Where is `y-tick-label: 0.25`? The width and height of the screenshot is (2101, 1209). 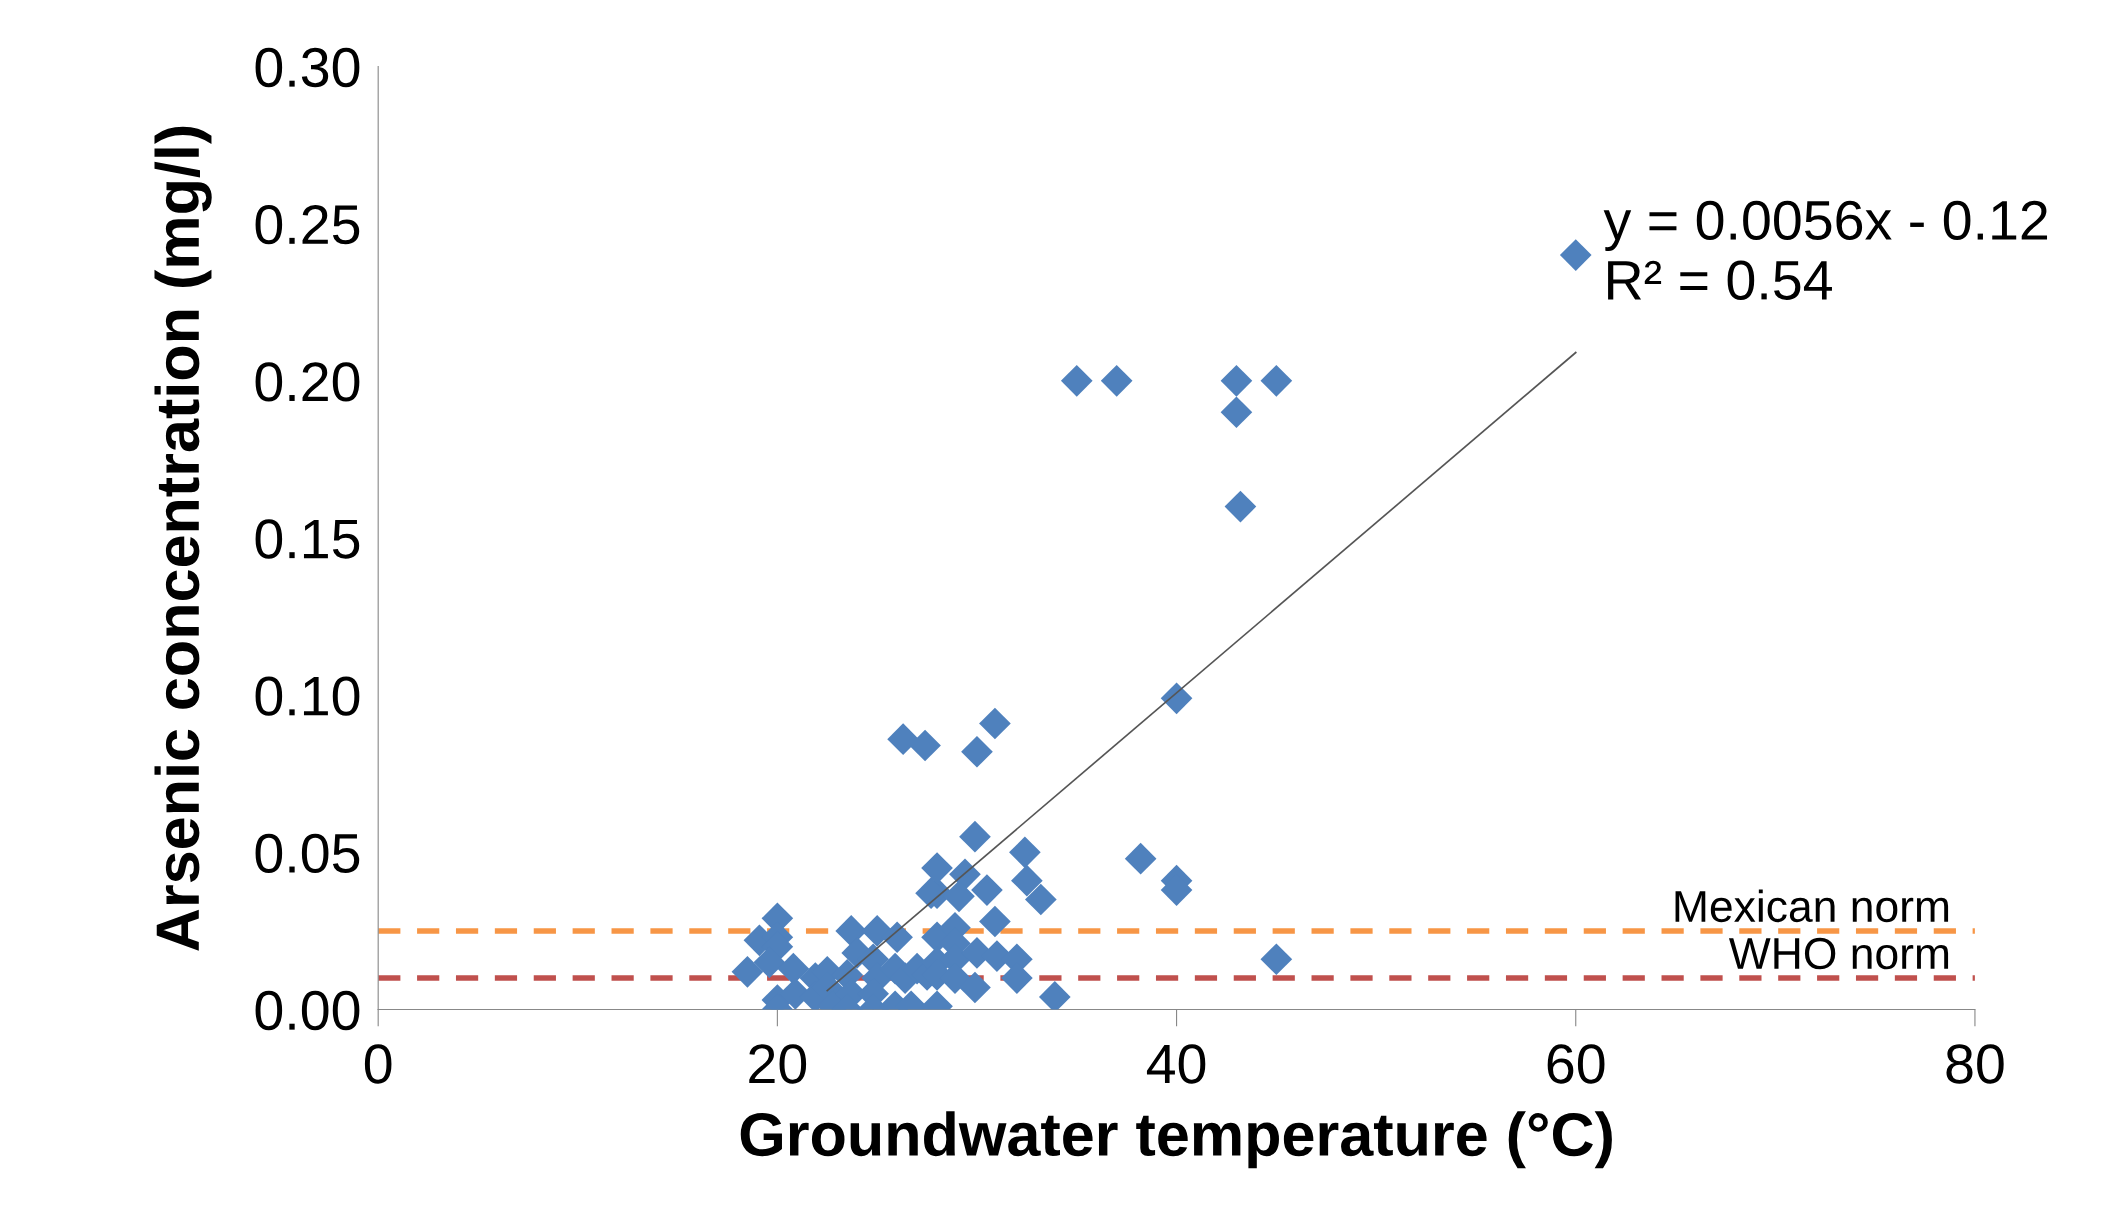 y-tick-label: 0.25 is located at coordinates (307, 225).